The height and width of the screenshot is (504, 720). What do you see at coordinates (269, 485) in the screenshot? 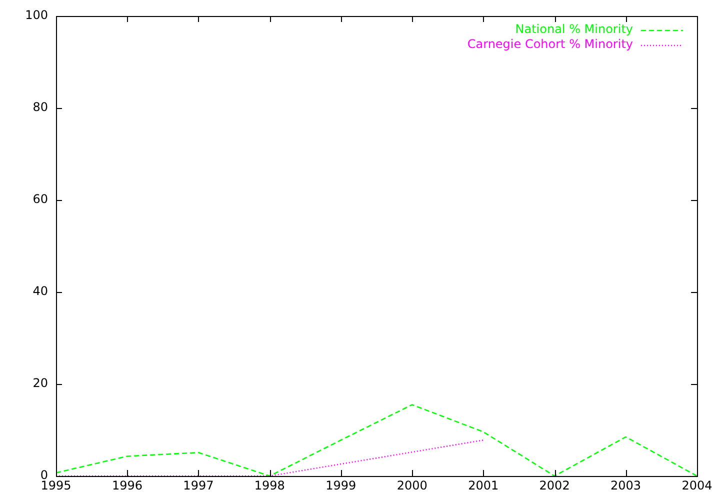
I see `x-tick-label: 1998` at bounding box center [269, 485].